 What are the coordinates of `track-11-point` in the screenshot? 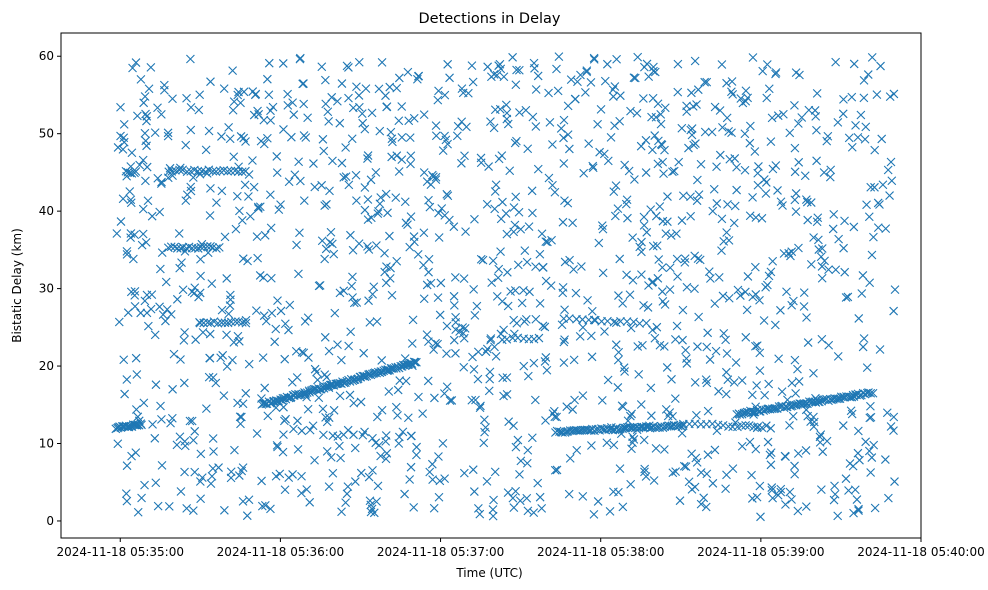 It's located at (746, 425).